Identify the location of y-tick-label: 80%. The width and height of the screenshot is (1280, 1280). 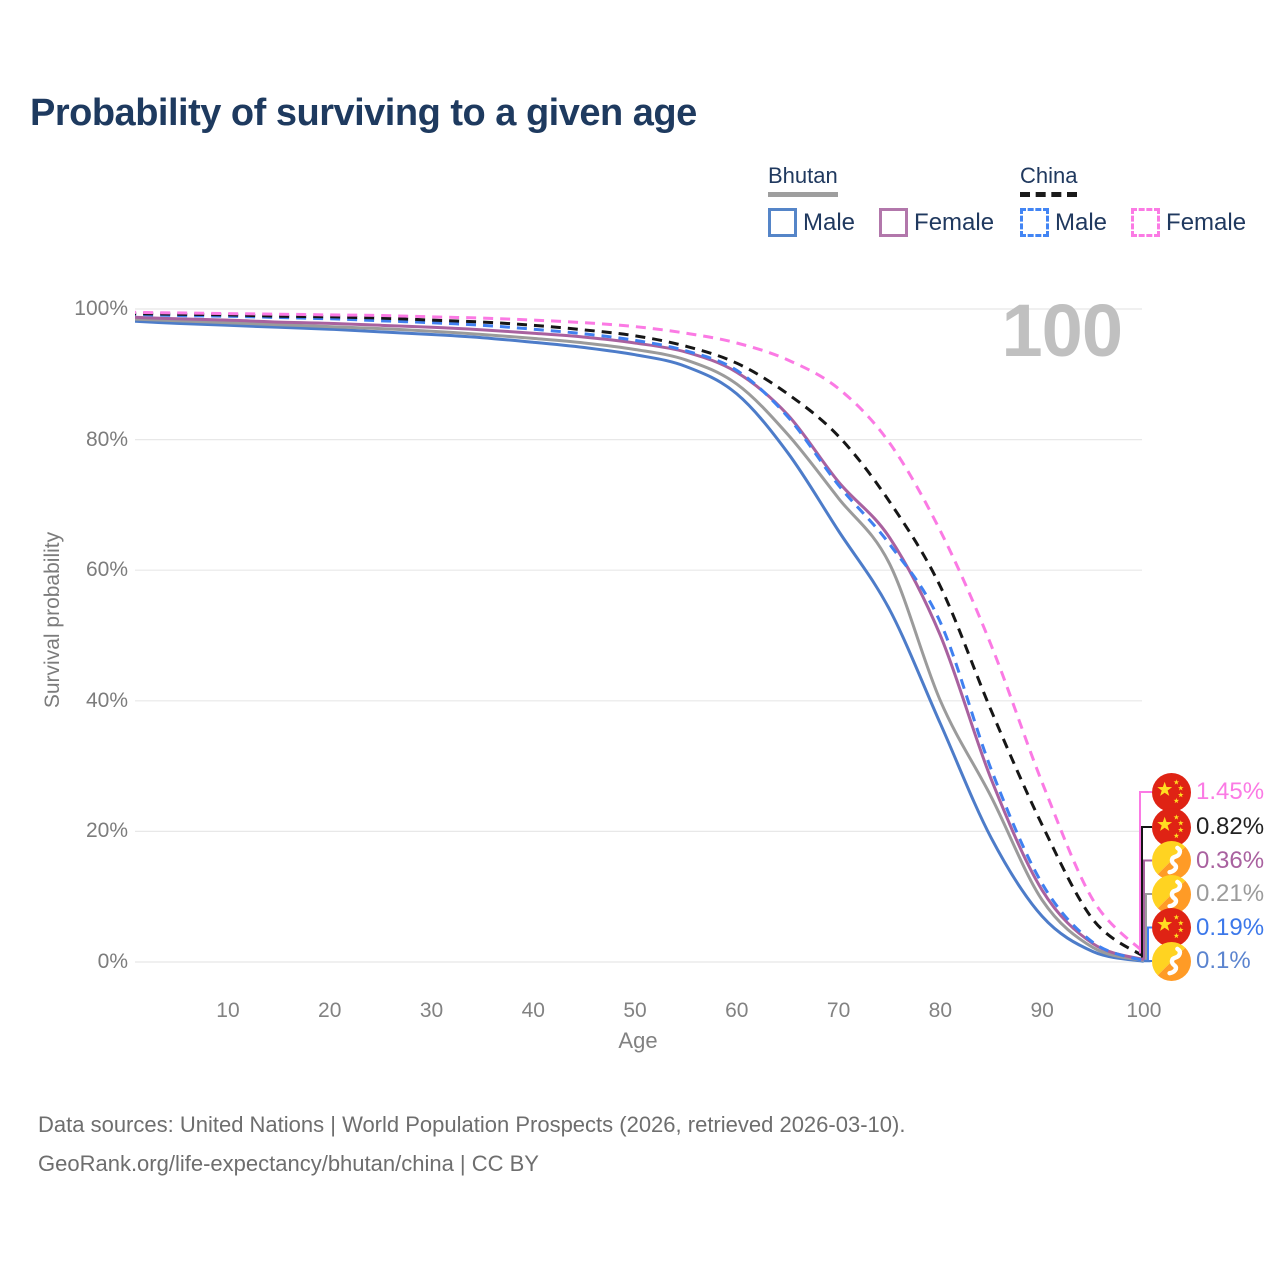
(106, 439).